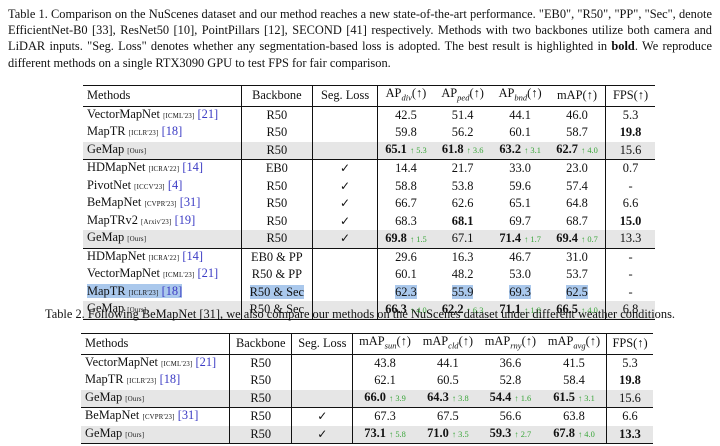 The height and width of the screenshot is (446, 720). I want to click on metric-cell-ap_ped: 21.7, so click(462, 168).